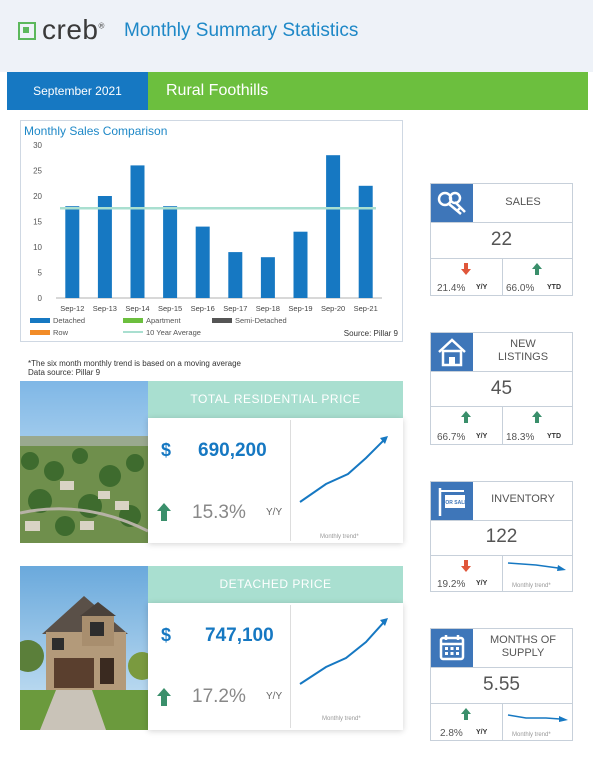 This screenshot has width=593, height=770. What do you see at coordinates (203, 308) in the screenshot?
I see `x-tick-label: Sep-16` at bounding box center [203, 308].